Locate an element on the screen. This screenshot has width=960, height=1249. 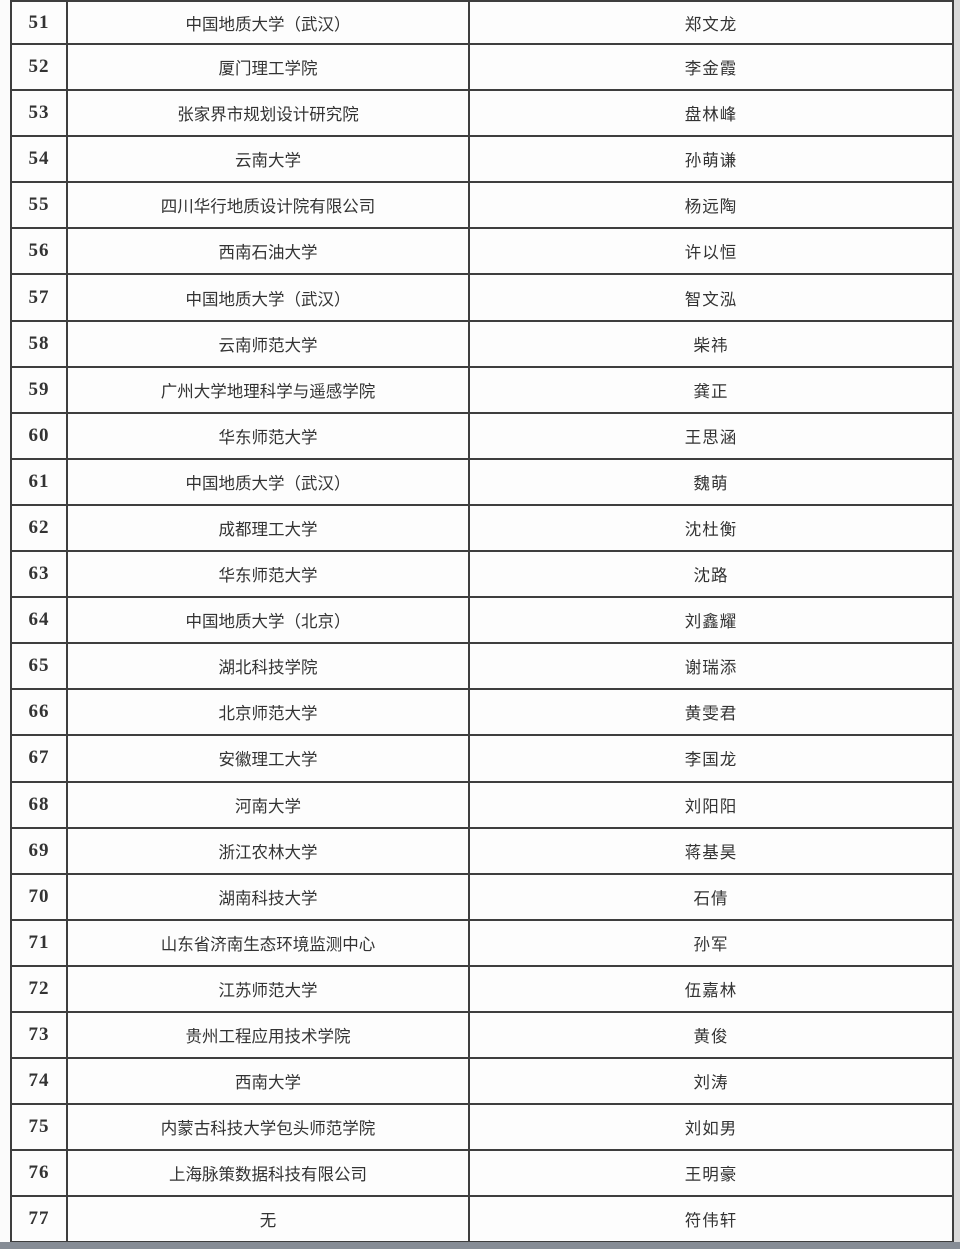
table-row: 70 湖南科技大学 石倩 is located at coordinates (482, 897).